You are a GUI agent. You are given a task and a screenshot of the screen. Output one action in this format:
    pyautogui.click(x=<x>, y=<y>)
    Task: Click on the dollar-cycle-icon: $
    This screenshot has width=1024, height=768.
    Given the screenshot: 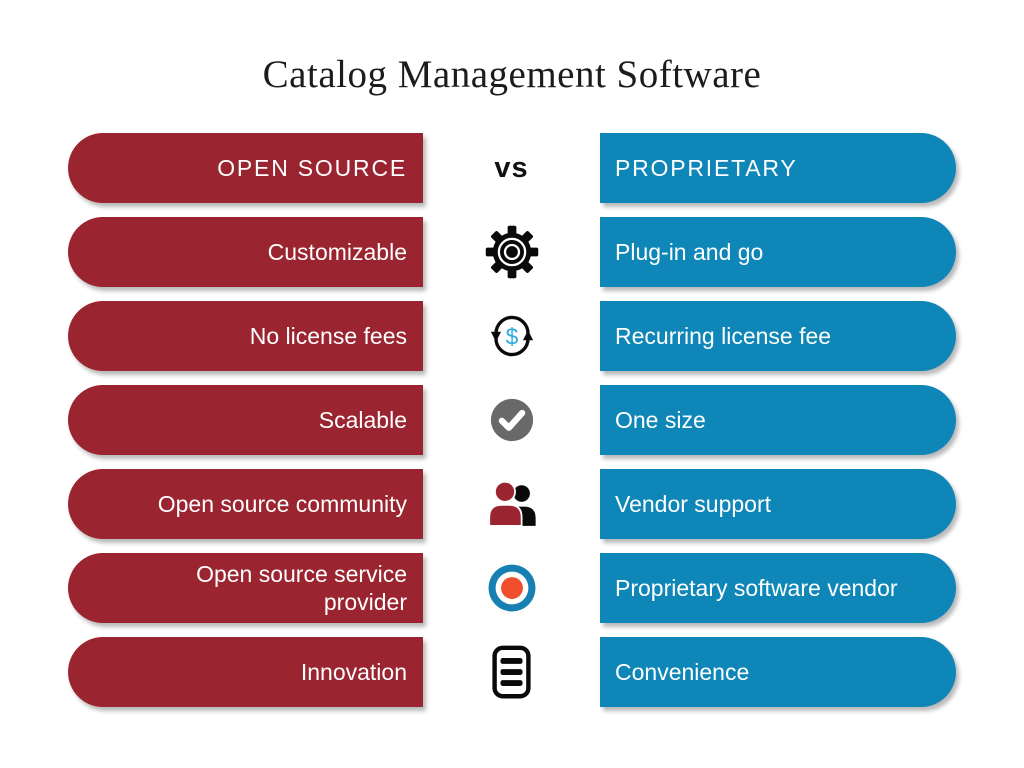 What is the action you would take?
    pyautogui.click(x=511, y=336)
    